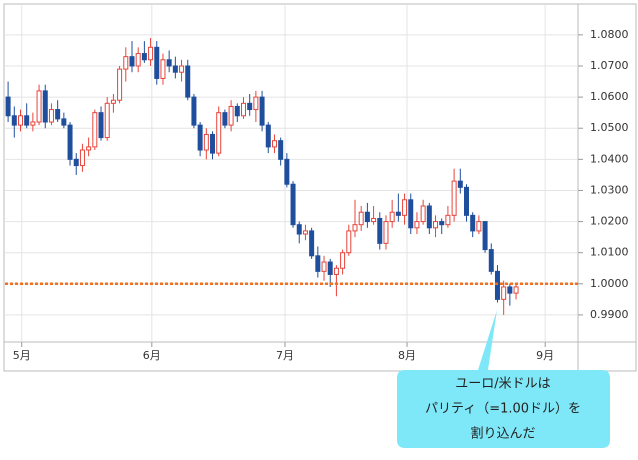  Describe the element at coordinates (609, 314) in the screenshot. I see `y-tick-label: 0.9900` at that location.